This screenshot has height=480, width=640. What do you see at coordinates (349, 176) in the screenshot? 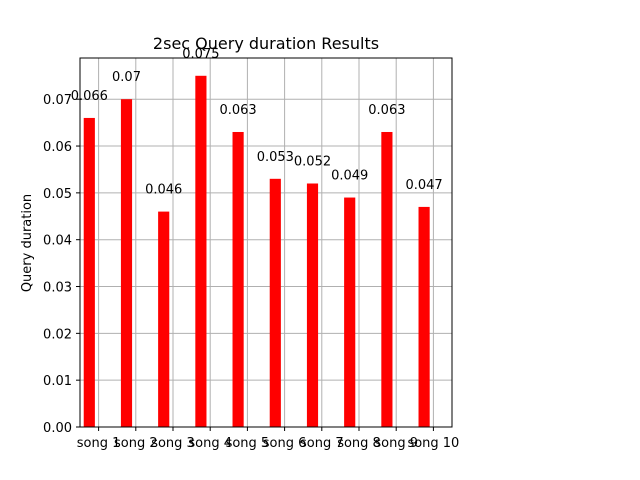
I see `value-label: 0.049` at bounding box center [349, 176].